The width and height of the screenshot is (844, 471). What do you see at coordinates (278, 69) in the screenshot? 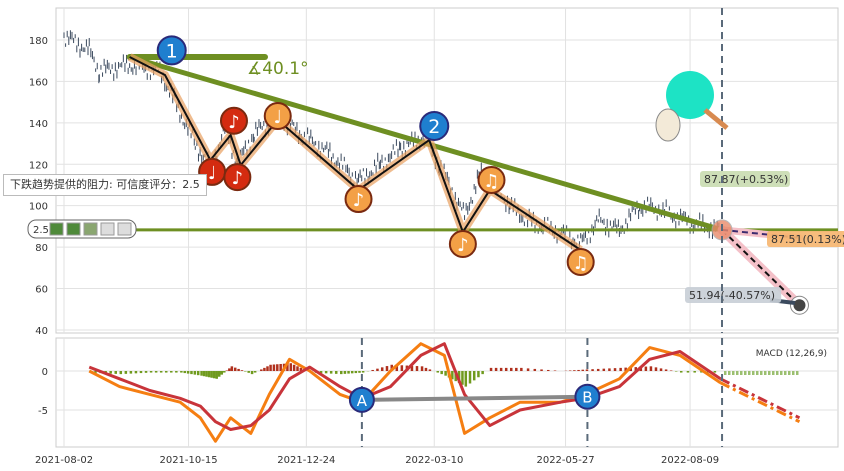
I see `trend-angle-label: ∡40.1°` at bounding box center [278, 69].